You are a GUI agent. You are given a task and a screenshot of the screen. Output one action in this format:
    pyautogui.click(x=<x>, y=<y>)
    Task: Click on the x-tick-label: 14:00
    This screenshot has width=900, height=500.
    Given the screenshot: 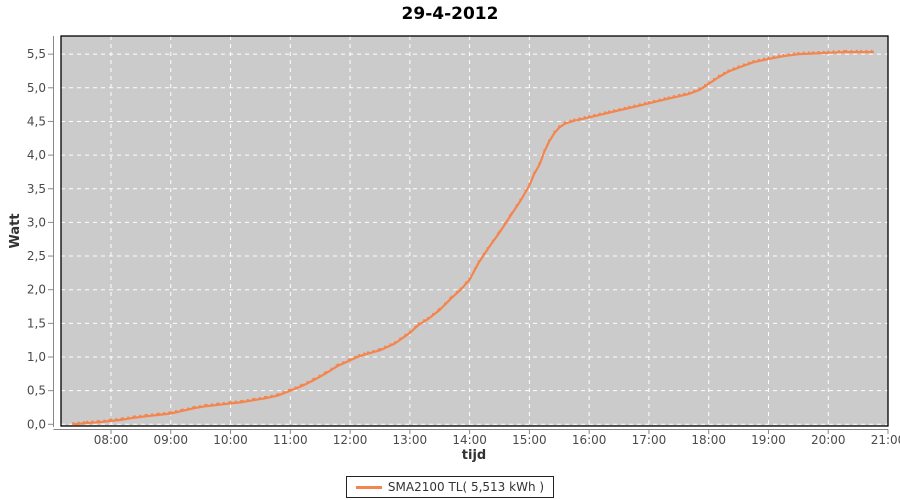 What is the action you would take?
    pyautogui.click(x=469, y=440)
    